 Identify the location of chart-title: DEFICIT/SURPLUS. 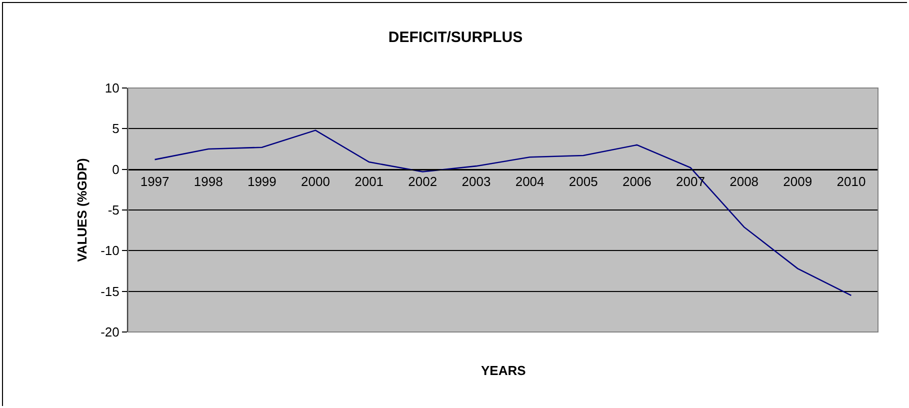
(455, 37).